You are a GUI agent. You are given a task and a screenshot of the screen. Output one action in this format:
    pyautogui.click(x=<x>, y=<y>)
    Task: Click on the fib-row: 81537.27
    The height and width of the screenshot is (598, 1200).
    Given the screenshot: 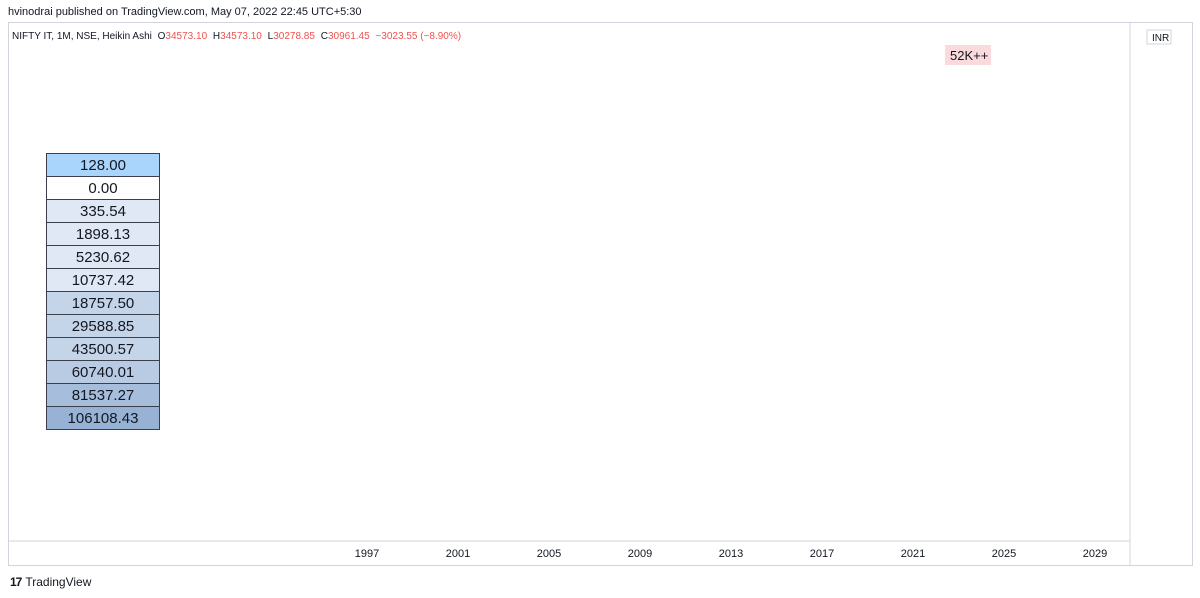 What is the action you would take?
    pyautogui.click(x=103, y=395)
    